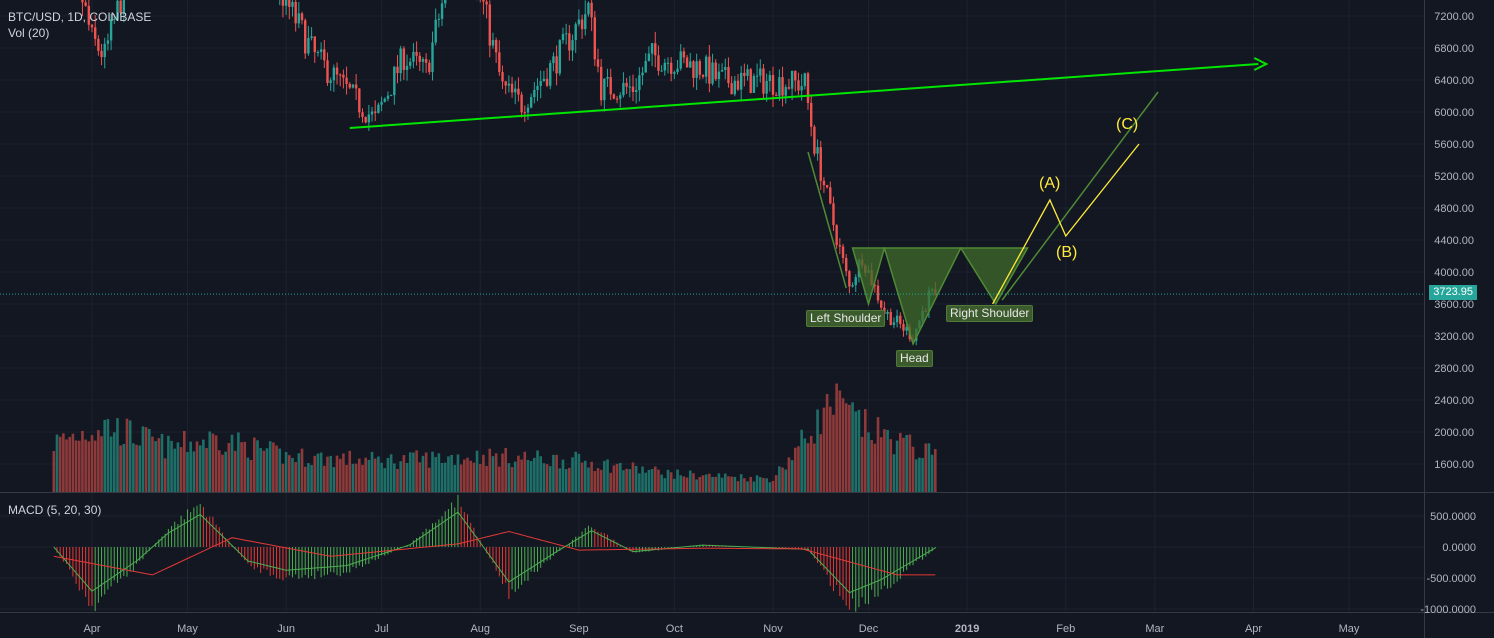  I want to click on volume-legend: Vol (20), so click(29, 33).